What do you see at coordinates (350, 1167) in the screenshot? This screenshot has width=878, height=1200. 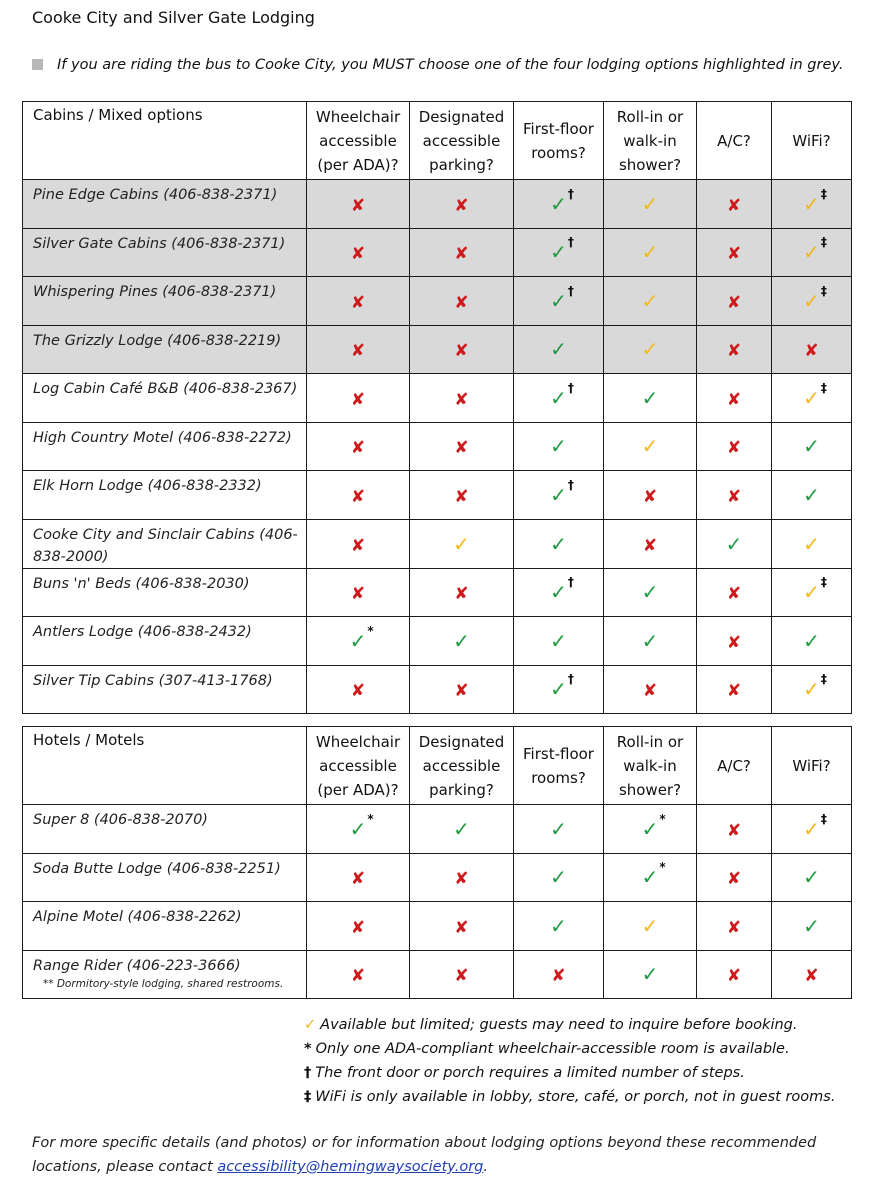 I see `email-link: accessibility@hemingwaysociety.org` at bounding box center [350, 1167].